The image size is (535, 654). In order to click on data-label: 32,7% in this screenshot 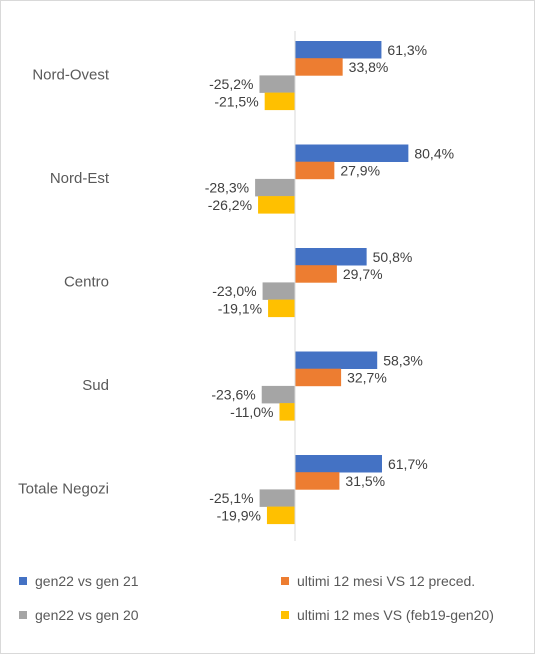, I will do `click(367, 377)`.